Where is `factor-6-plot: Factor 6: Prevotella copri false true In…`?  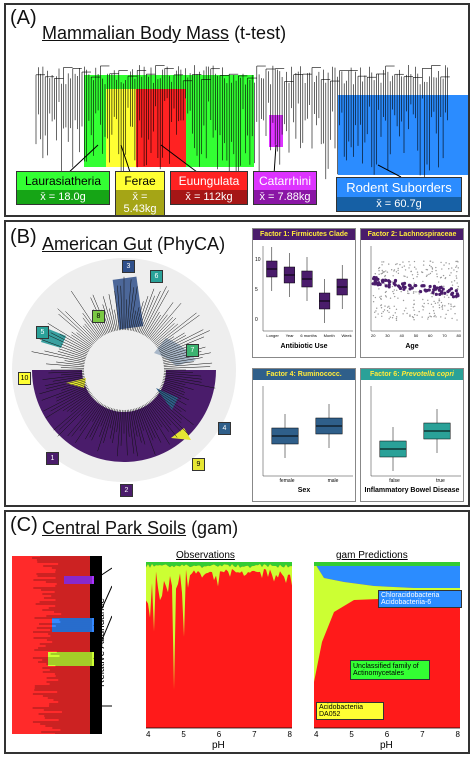 factor-6-plot: Factor 6: Prevotella copri false true In… is located at coordinates (412, 435).